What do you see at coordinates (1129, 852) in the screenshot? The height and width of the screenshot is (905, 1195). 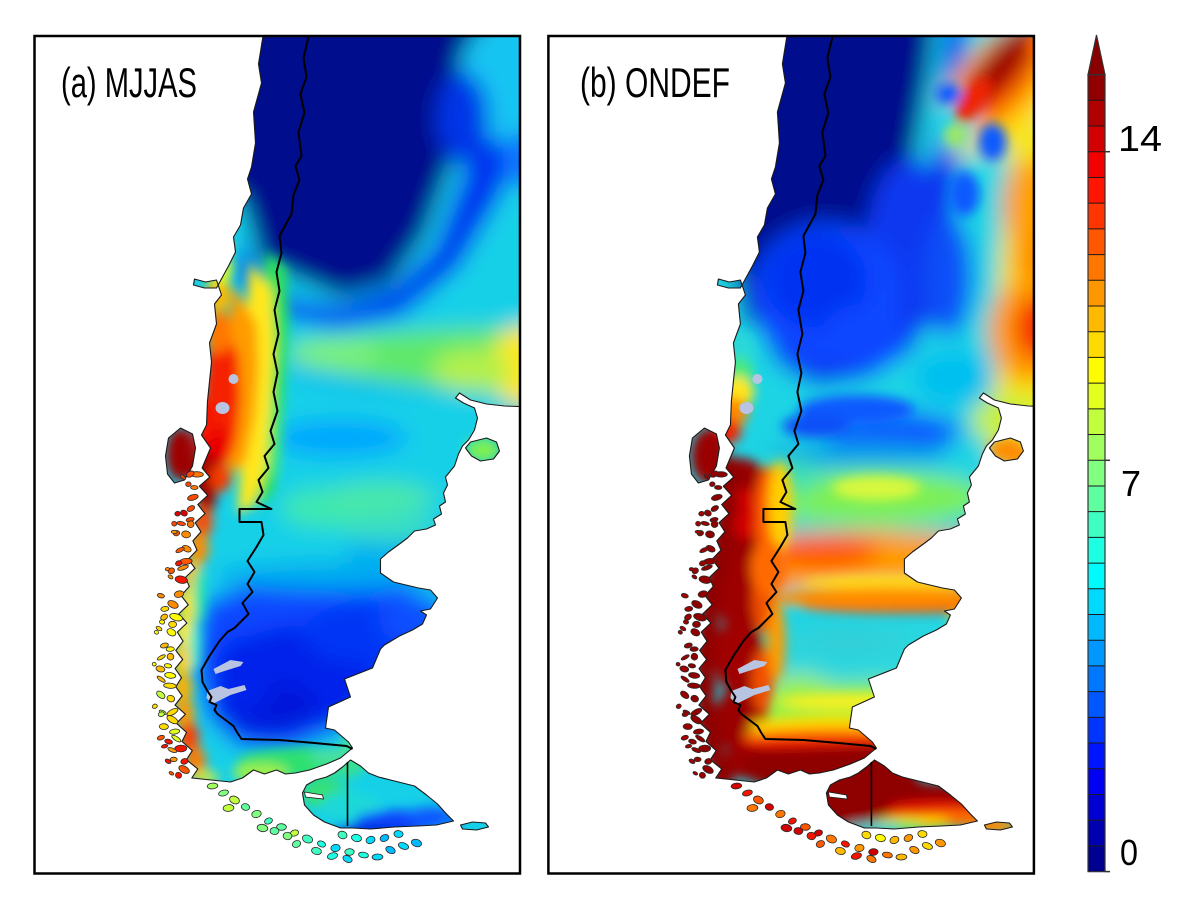 I see `svg-text: 0` at bounding box center [1129, 852].